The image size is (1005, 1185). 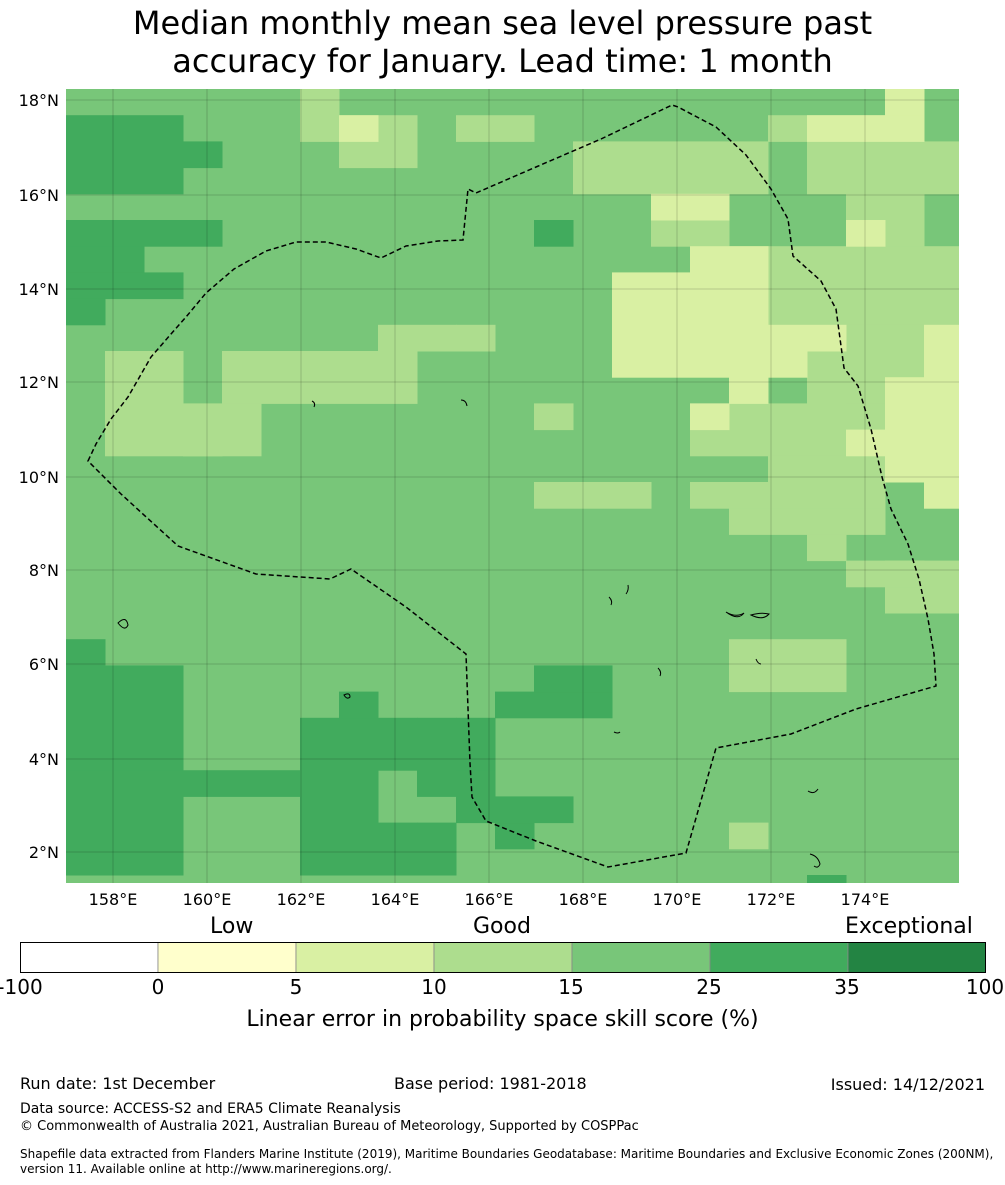 I want to click on colorbar, so click(x=503, y=957).